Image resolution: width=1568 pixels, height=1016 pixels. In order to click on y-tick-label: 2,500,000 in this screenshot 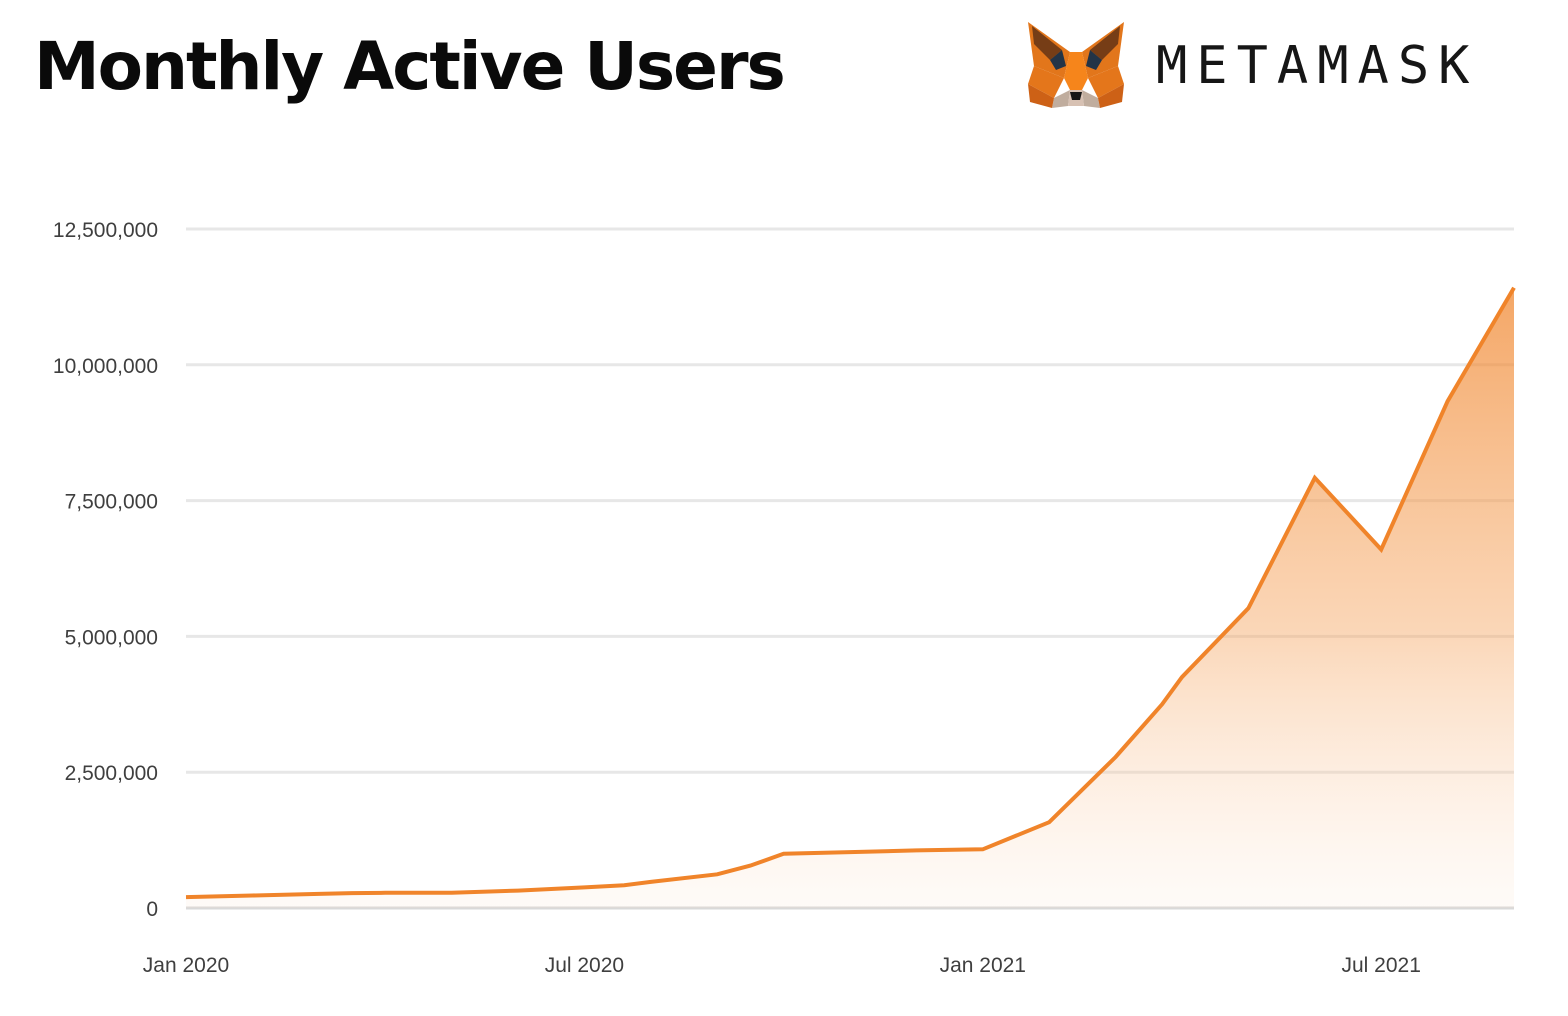, I will do `click(111, 773)`.